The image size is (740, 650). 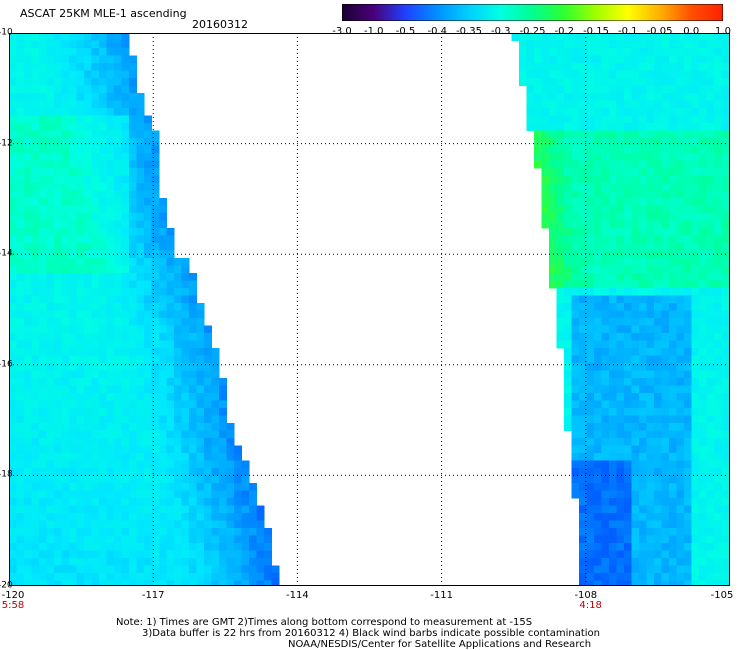 What do you see at coordinates (469, 31) in the screenshot?
I see `colorbar-tick-label: -0.35` at bounding box center [469, 31].